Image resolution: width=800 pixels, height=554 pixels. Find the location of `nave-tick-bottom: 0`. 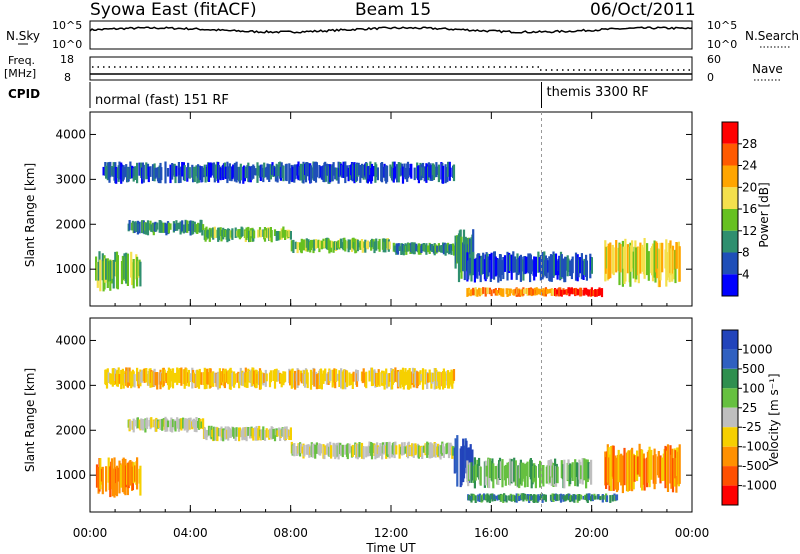

nave-tick-bottom: 0 is located at coordinates (710, 77).